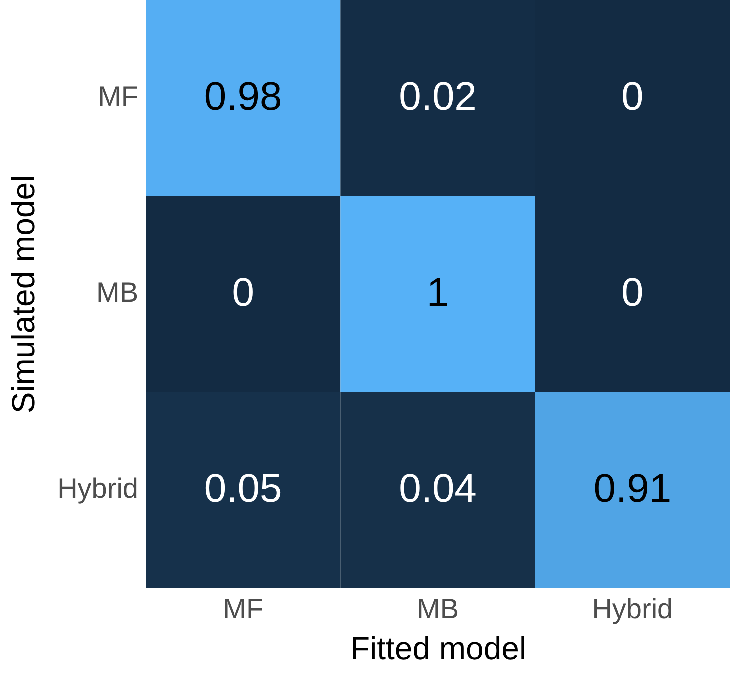  I want to click on data-label: 0.02, so click(438, 97).